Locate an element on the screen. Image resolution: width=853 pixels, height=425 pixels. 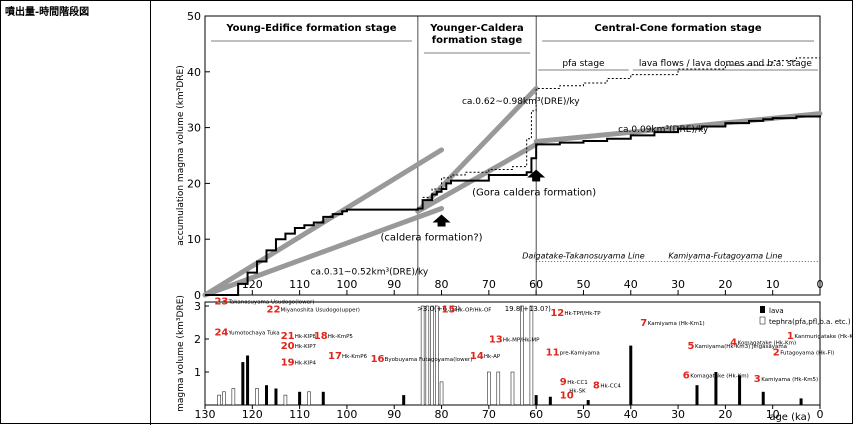
event-name: Hk-AP is located at coordinates (492, 357).